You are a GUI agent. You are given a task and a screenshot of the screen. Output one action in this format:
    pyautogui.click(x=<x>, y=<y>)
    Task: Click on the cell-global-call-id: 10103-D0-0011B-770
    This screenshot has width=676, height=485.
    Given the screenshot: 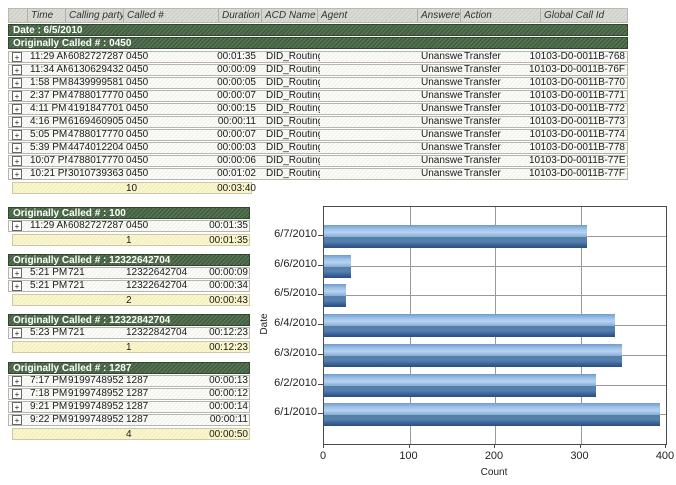 What is the action you would take?
    pyautogui.click(x=577, y=83)
    